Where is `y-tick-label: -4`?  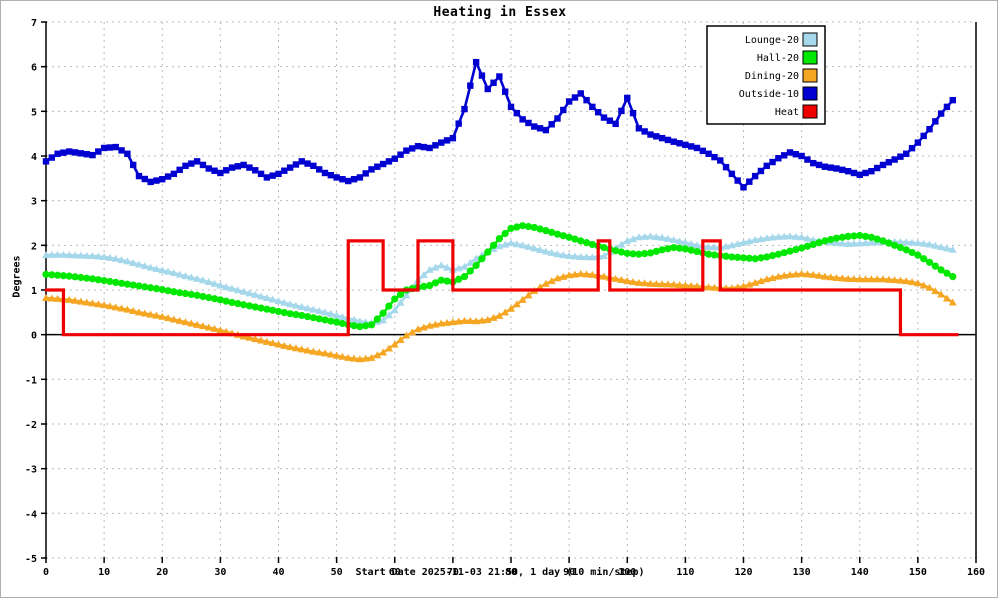
y-tick-label: -4 is located at coordinates (31, 514).